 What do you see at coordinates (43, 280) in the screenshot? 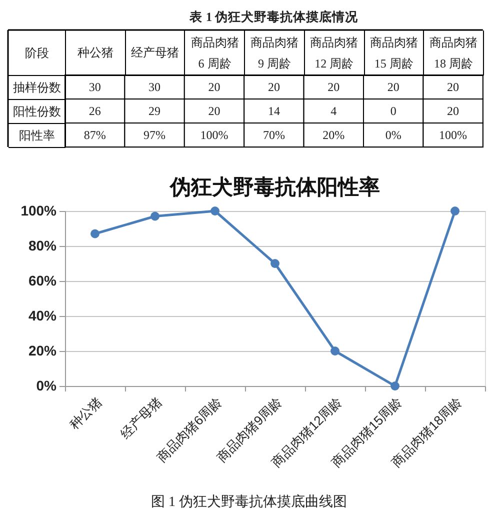
I see `y-tick-label: 60%` at bounding box center [43, 280].